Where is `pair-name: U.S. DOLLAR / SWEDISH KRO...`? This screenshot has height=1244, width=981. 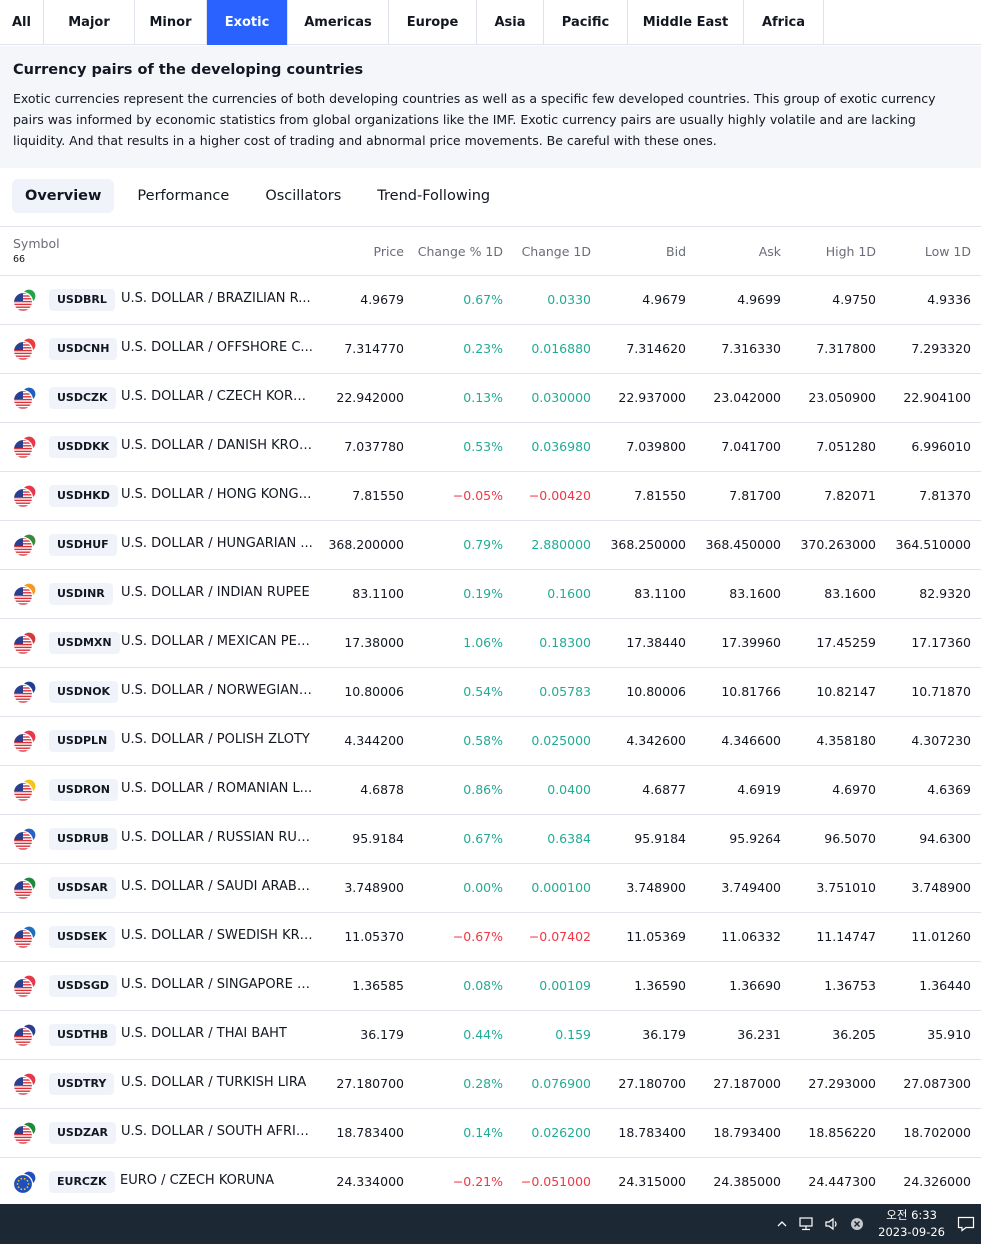 pair-name: U.S. DOLLAR / SWEDISH KRO... is located at coordinates (217, 935).